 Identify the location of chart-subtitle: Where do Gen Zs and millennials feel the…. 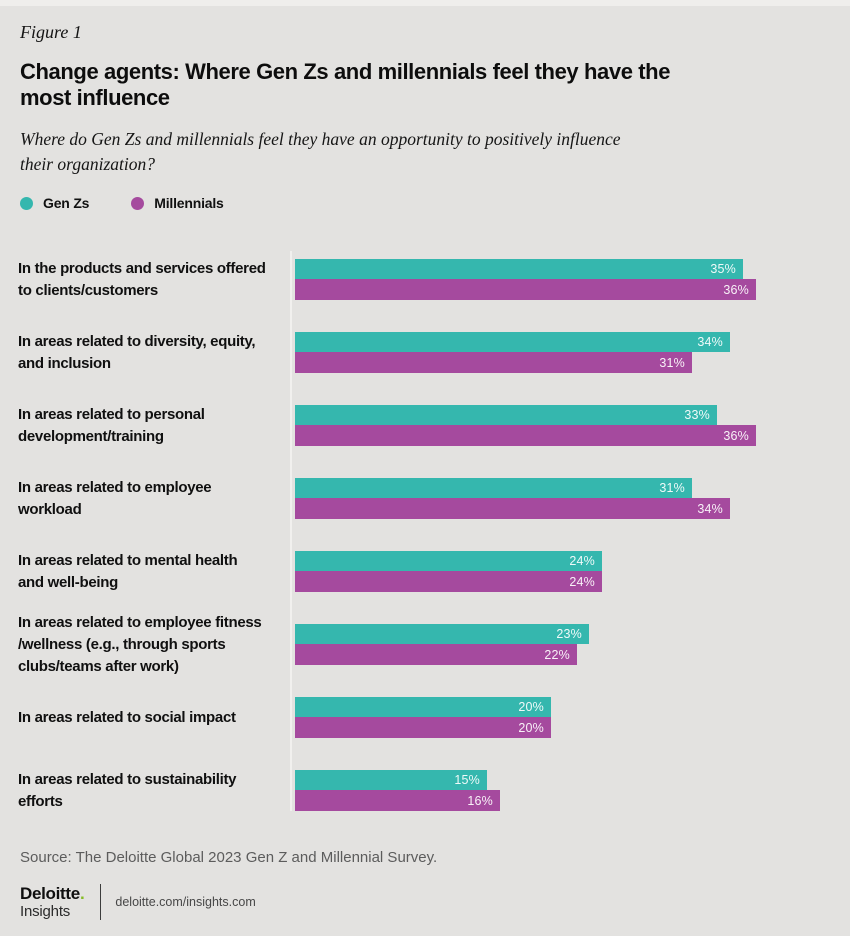
(320, 151).